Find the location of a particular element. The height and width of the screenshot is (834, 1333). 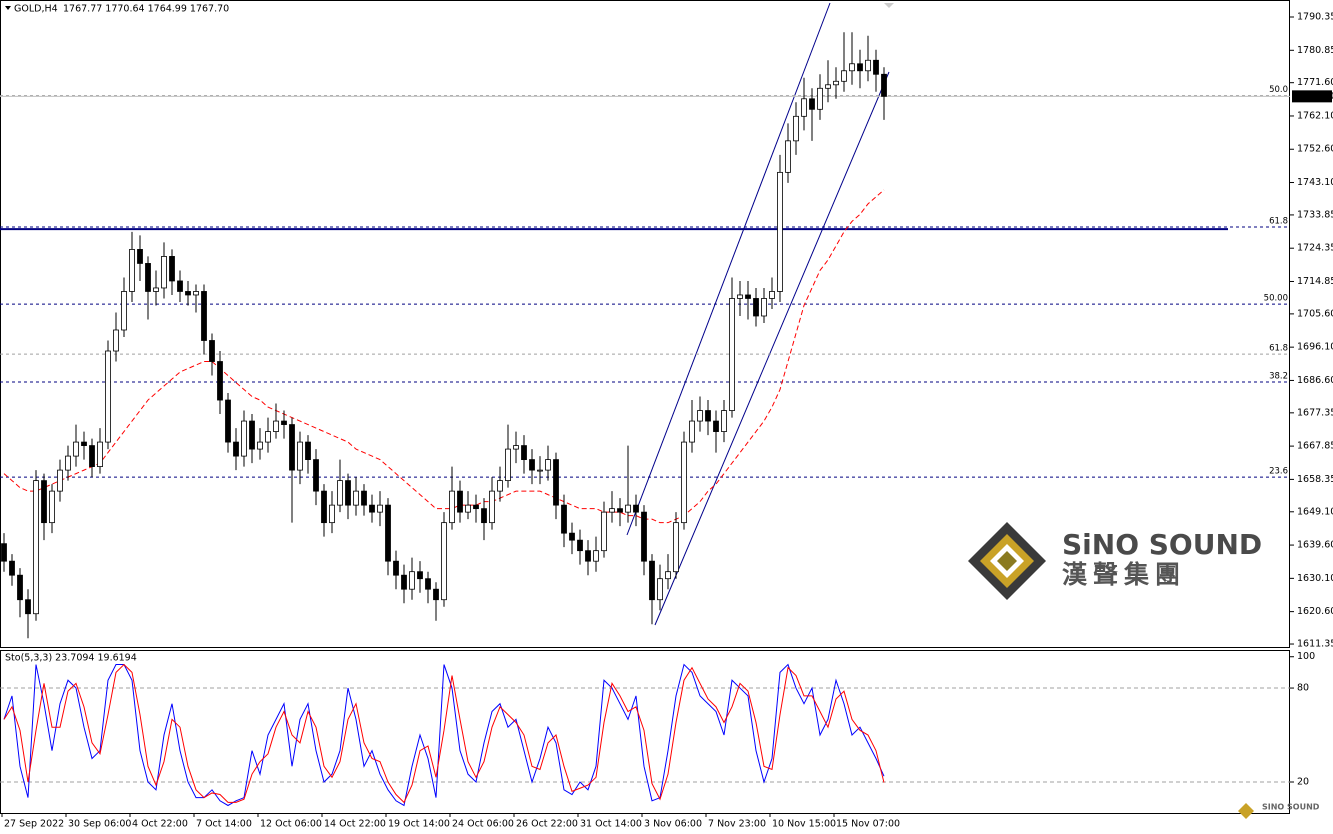

watermark: SINO SOUND is located at coordinates (1291, 807).